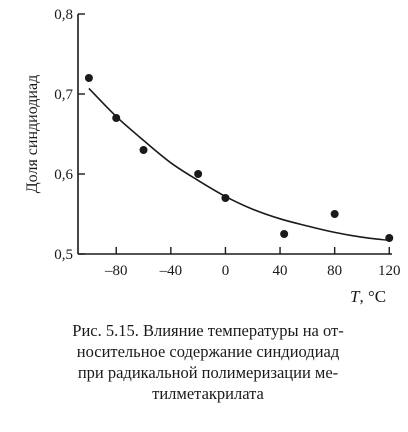  Describe the element at coordinates (32, 134) in the screenshot. I see `y-axis-title: Доля синдиодиад` at that location.